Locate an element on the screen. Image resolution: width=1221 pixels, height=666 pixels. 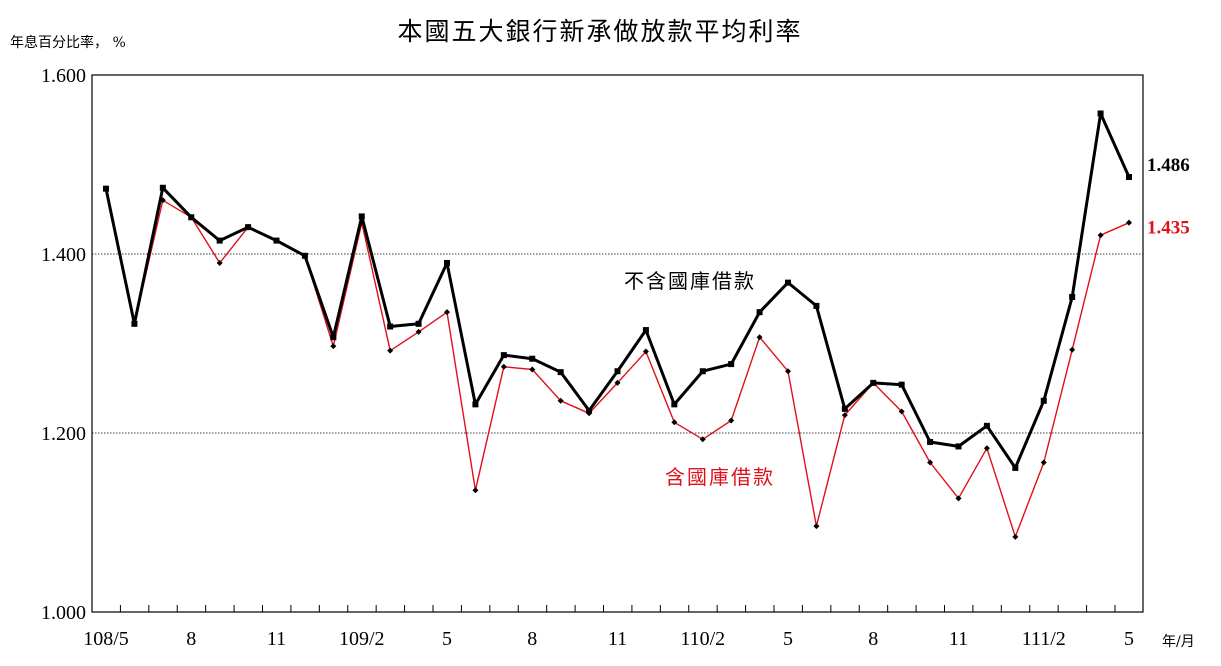
y-tick-label: 1.600 is located at coordinates (63, 76).